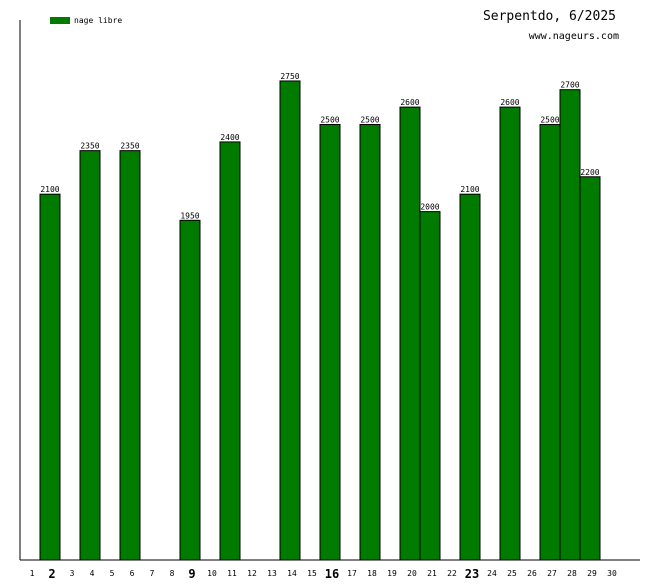 This screenshot has width=660, height=585. Describe the element at coordinates (32, 573) in the screenshot. I see `x-tick-label: 1` at that location.